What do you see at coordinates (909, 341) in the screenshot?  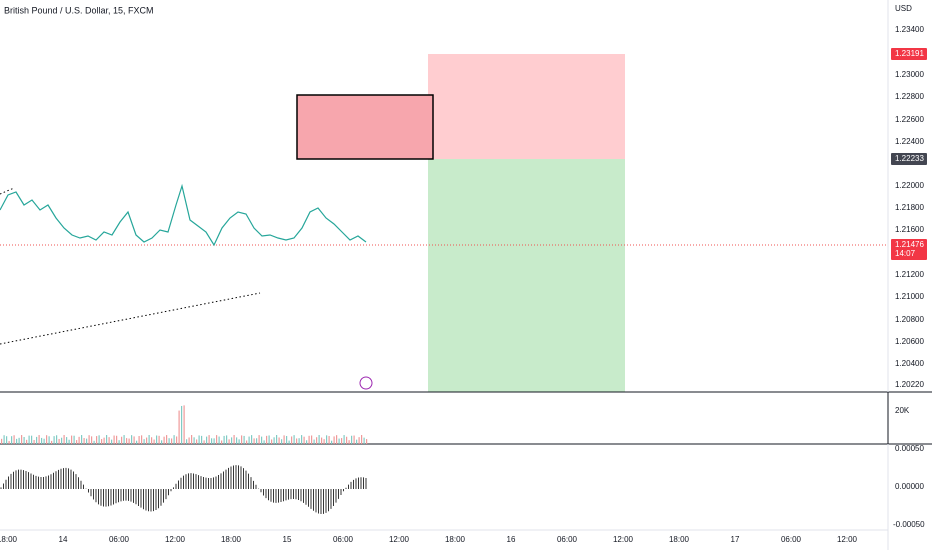 I see `price-label: 1.20600` at bounding box center [909, 341].